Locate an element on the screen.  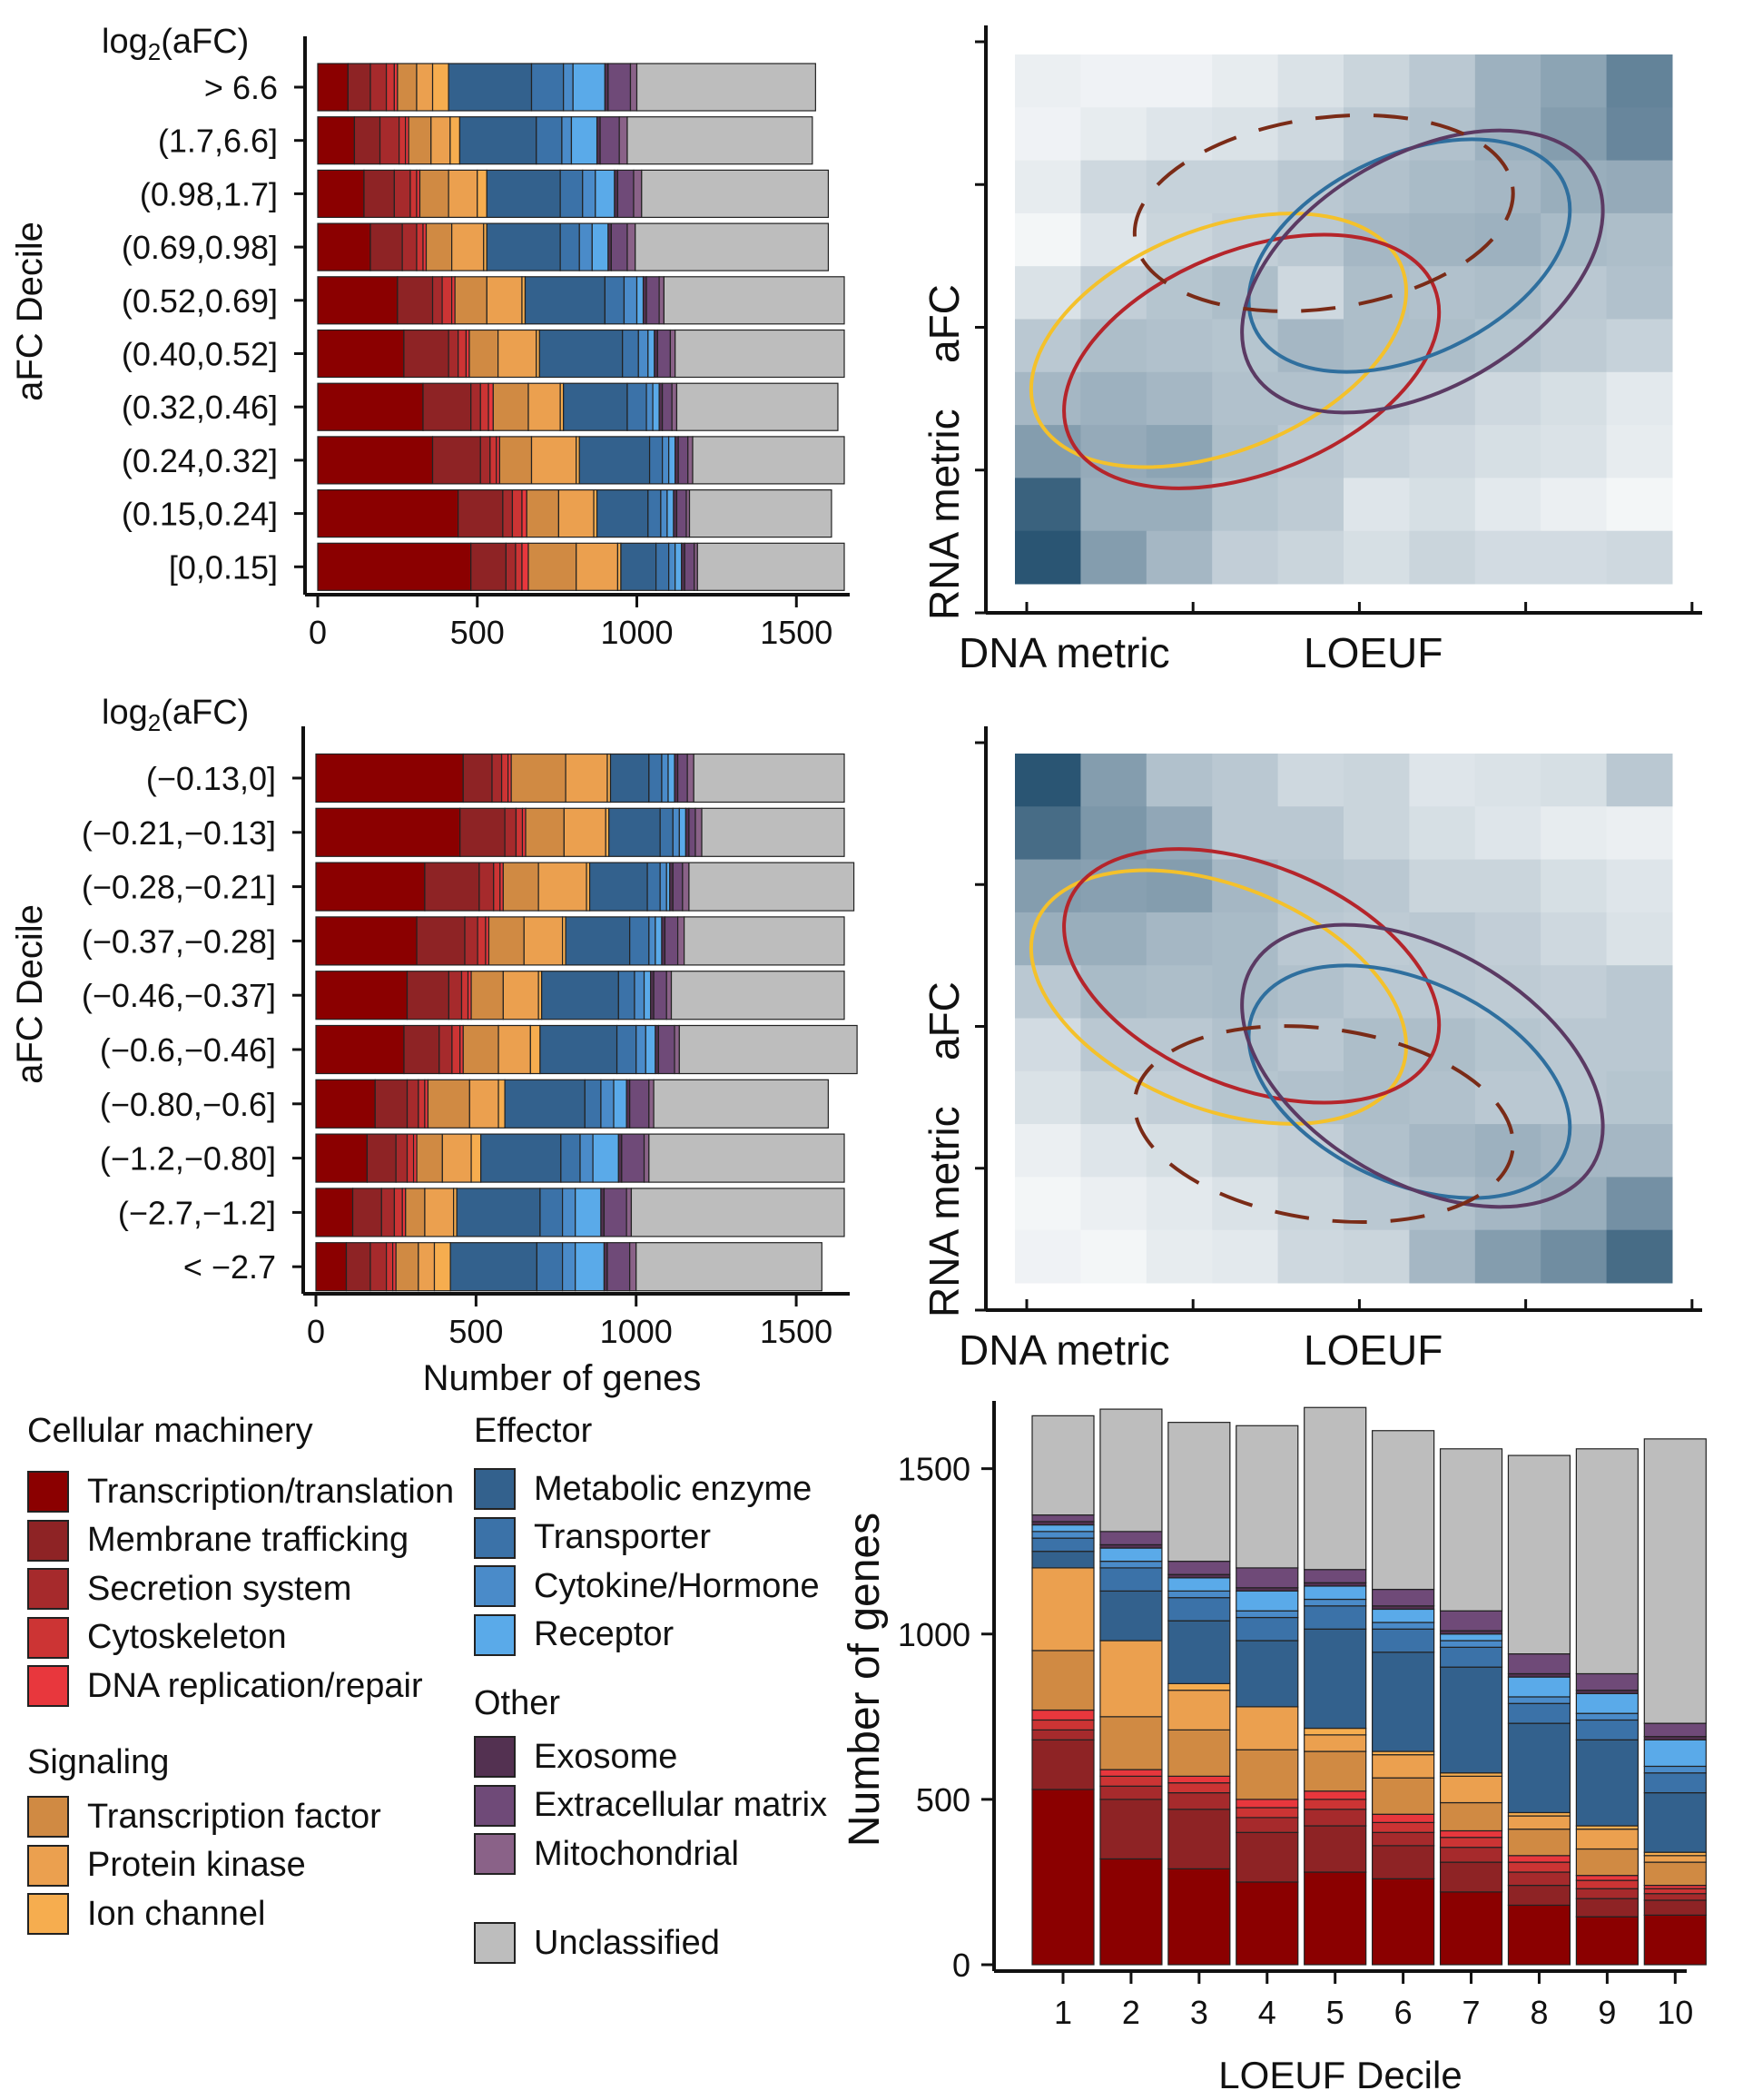
x-axis-title-2: LOEUF is located at coordinates (1373, 652).